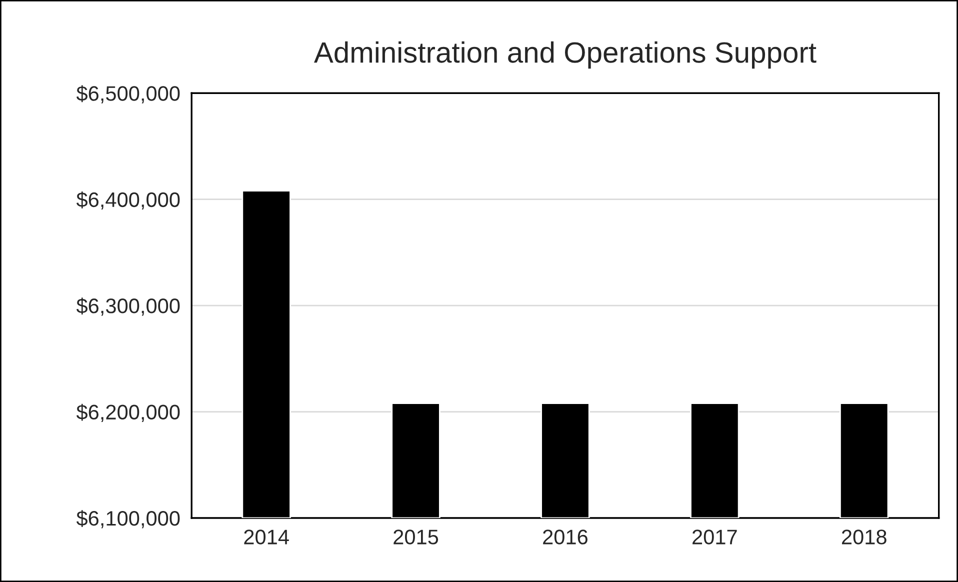 Image resolution: width=958 pixels, height=582 pixels. I want to click on x-tick-label: 2016, so click(565, 537).